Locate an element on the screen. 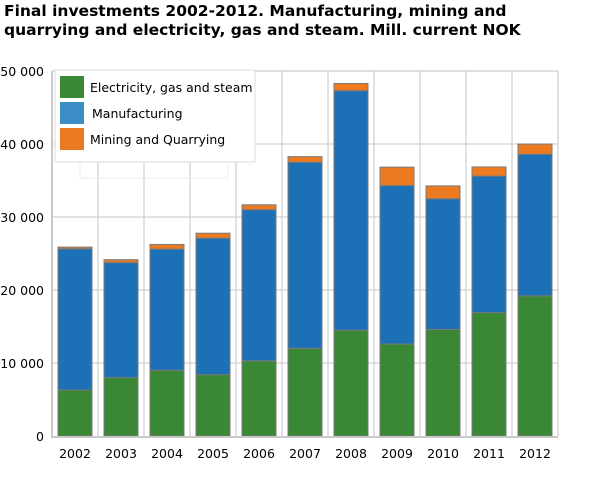 This screenshot has height=488, width=600. bar-segment-manufacturing-2012 is located at coordinates (535, 225).